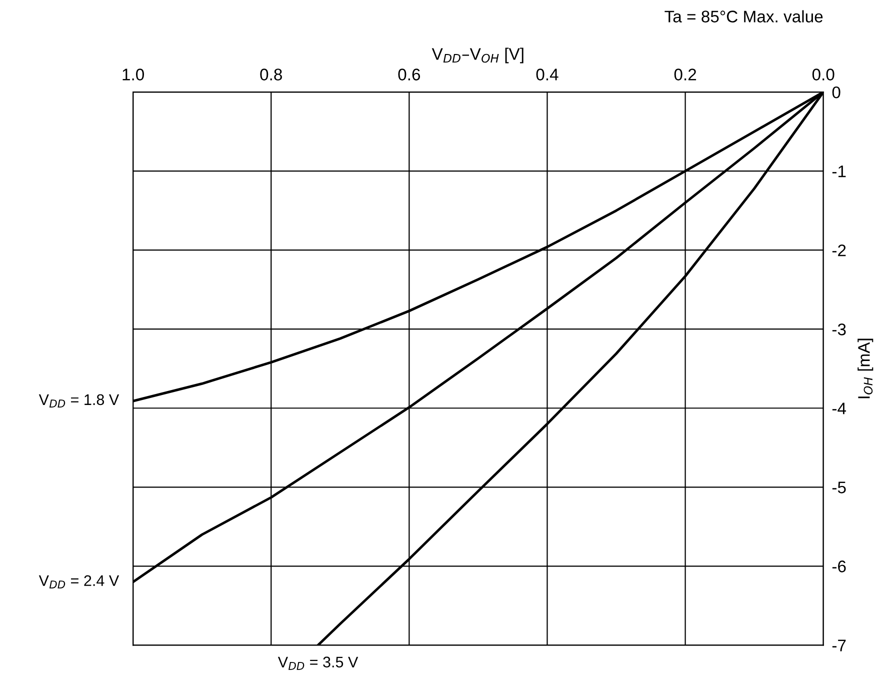  I want to click on x-axis-title: V$_{DD}$–V$_{OH}$ [V], so click(478, 56).